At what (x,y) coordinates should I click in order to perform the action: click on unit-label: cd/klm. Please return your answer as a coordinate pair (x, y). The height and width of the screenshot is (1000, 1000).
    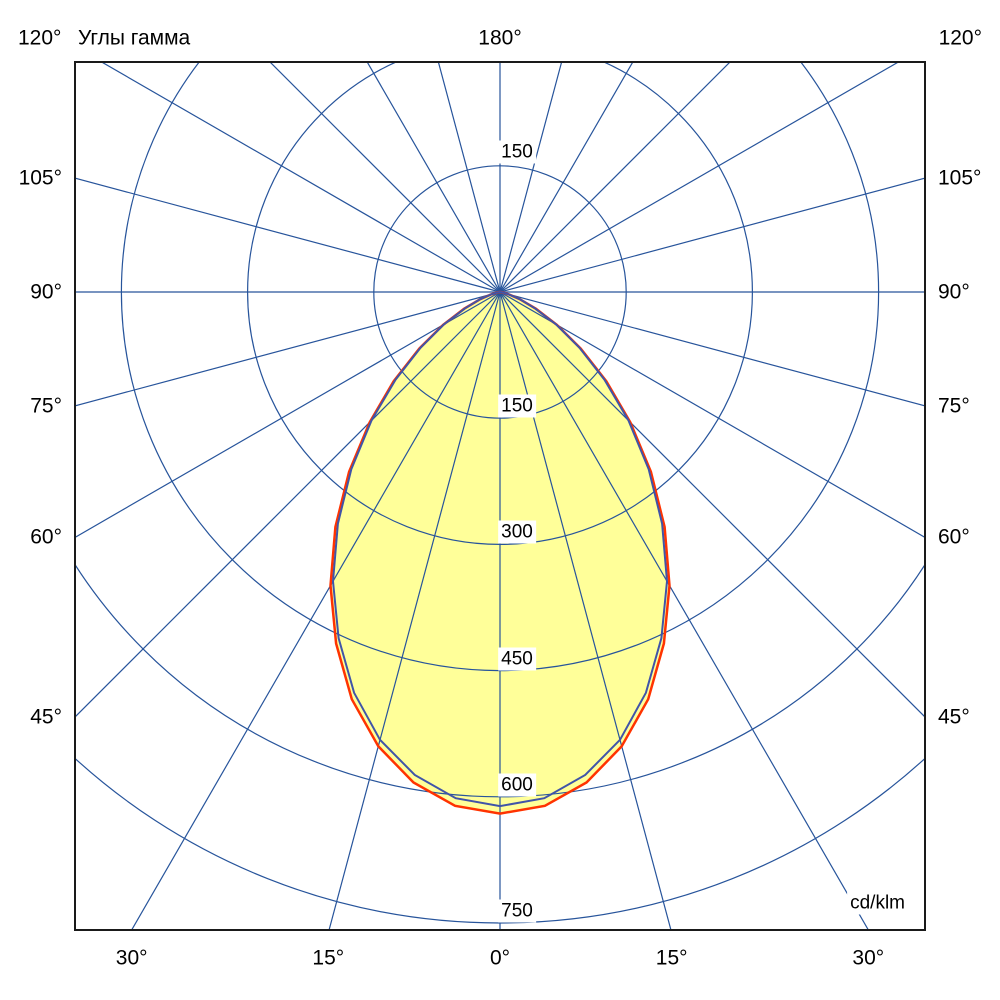
    Looking at the image, I should click on (877, 903).